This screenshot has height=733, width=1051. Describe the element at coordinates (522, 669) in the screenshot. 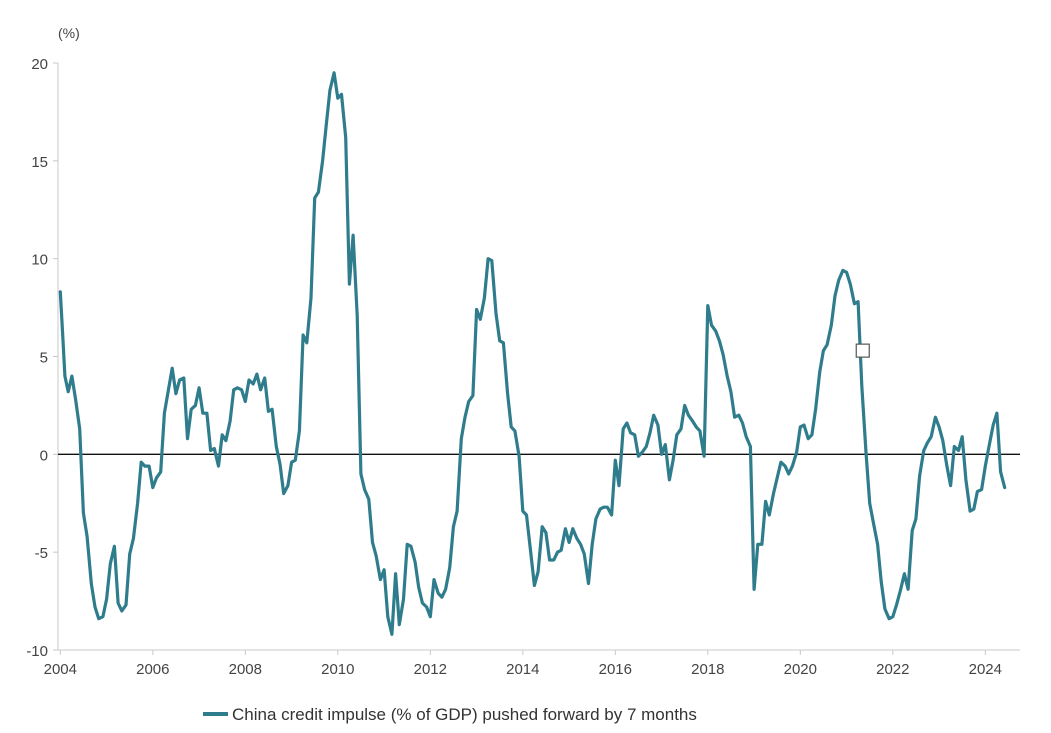

I see `x-tick-label: 2014` at that location.